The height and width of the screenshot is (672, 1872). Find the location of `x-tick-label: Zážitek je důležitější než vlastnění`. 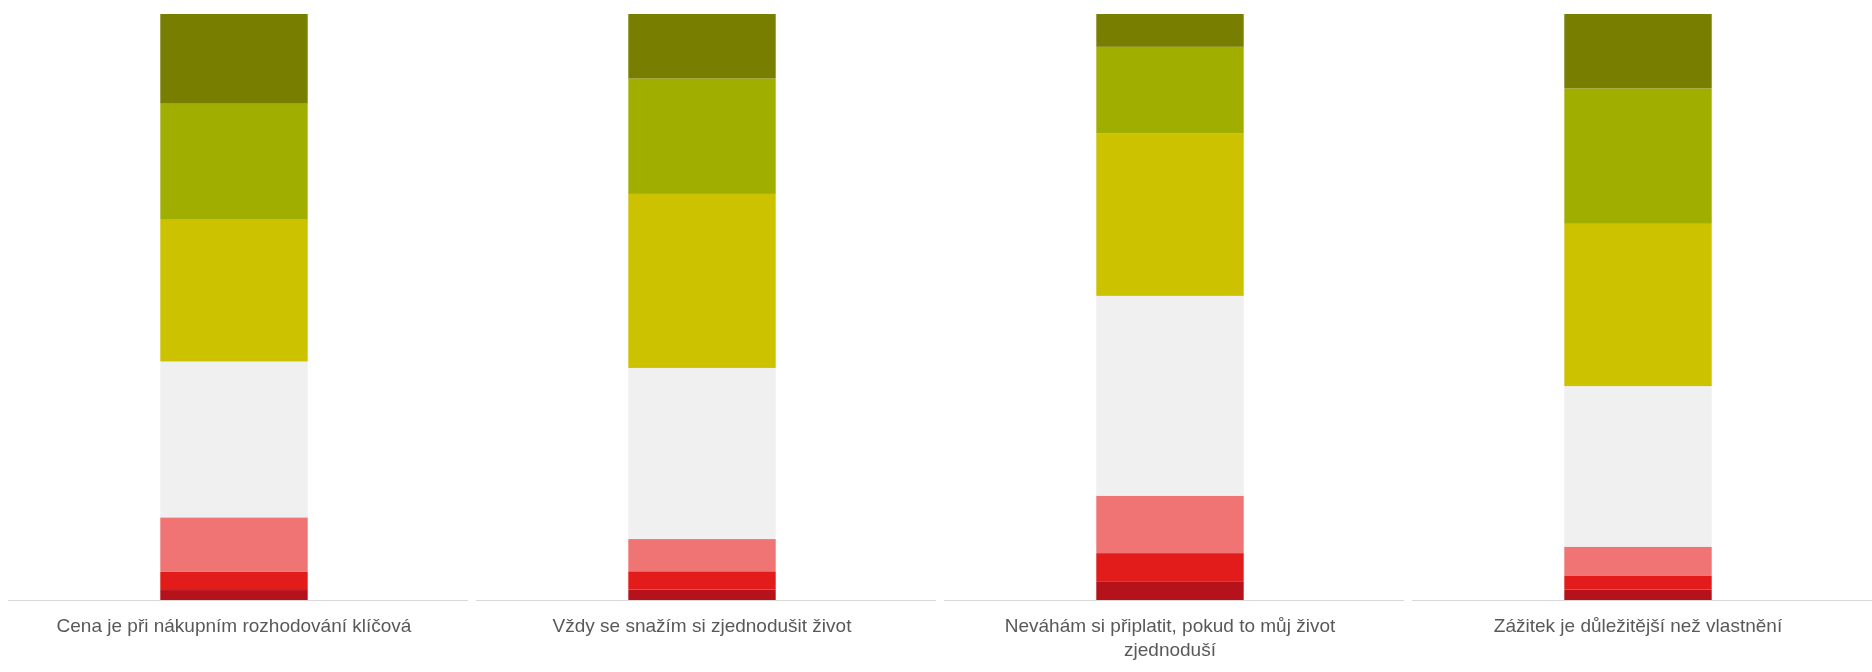

x-tick-label: Zážitek je důležitější než vlastnění is located at coordinates (1638, 625).